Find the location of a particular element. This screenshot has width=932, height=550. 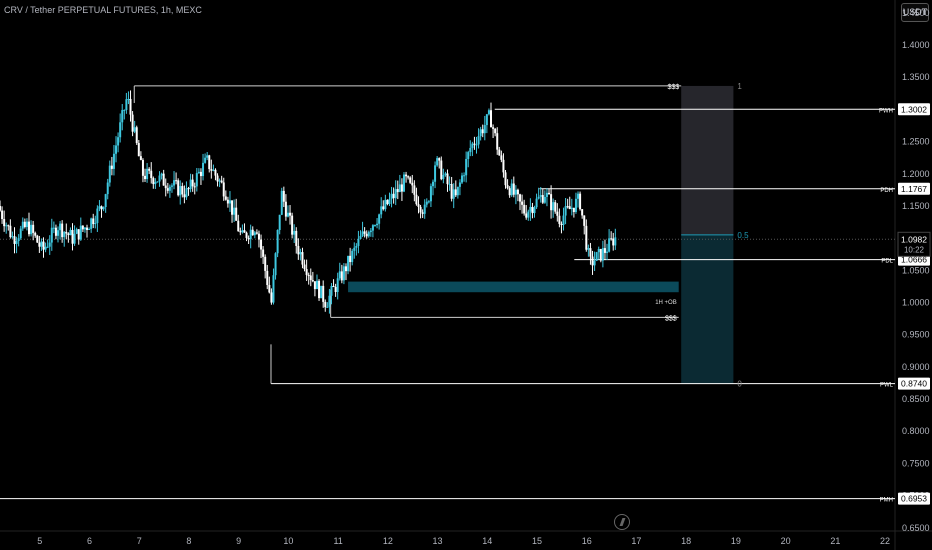

order-block-label: 1H +OB is located at coordinates (666, 303).